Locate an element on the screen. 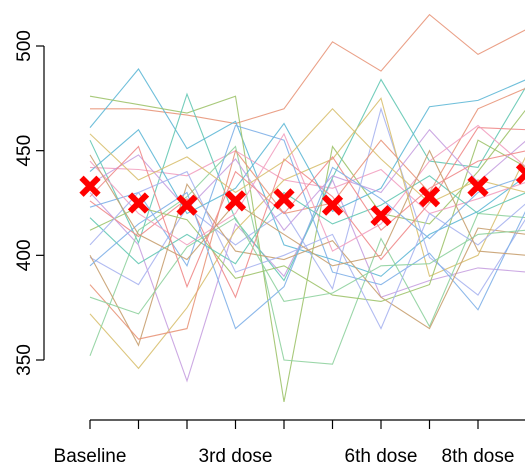  y-axis: 350 400 450 500 is located at coordinates (29, 203).